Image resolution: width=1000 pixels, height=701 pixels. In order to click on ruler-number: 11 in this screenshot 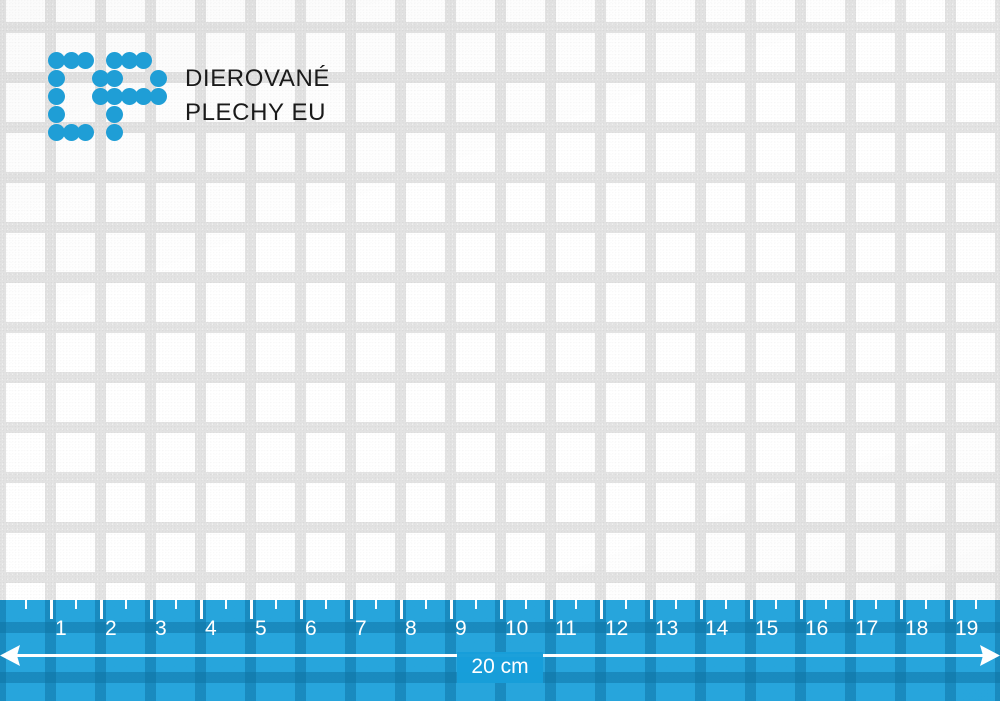, I will do `click(566, 628)`.